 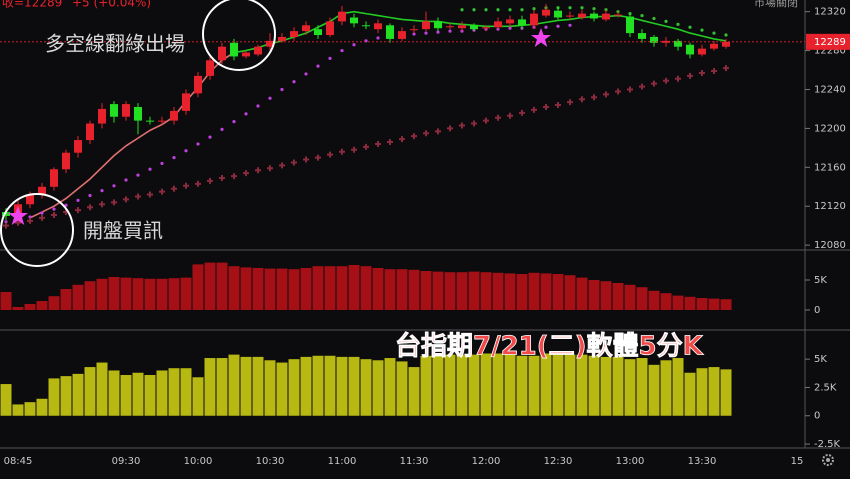 I want to click on x-tick-label: 09:30, so click(x=126, y=461).